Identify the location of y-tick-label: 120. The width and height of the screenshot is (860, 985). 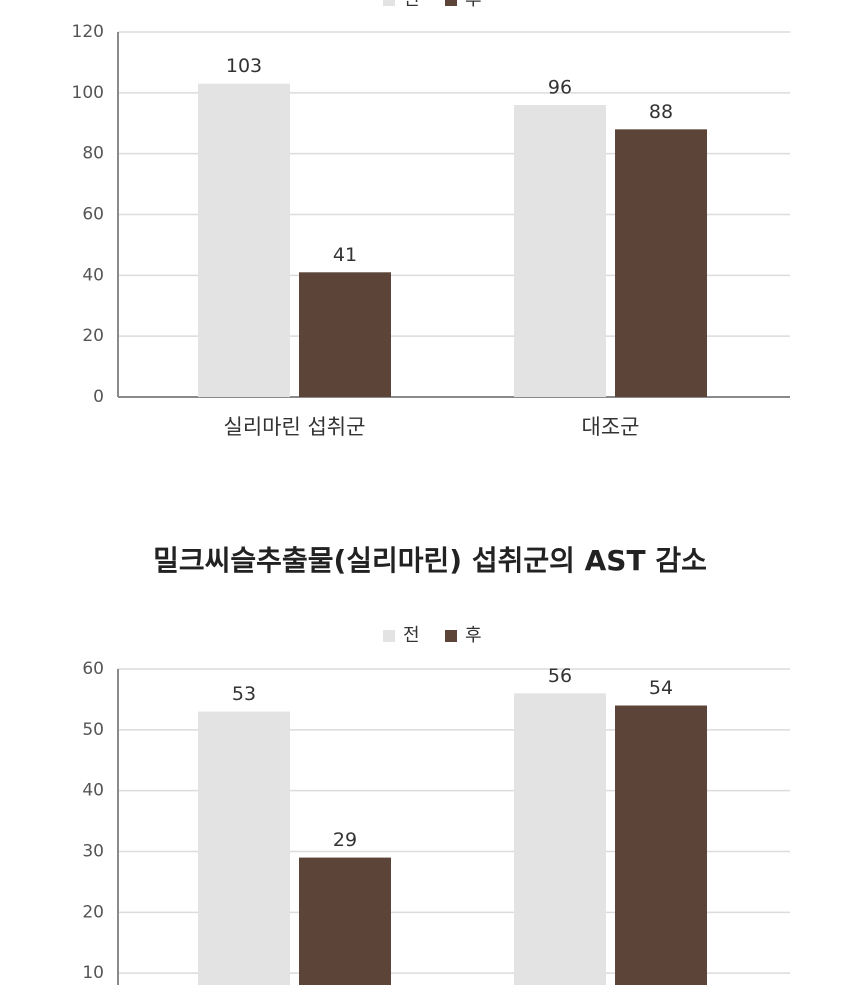
(88, 32).